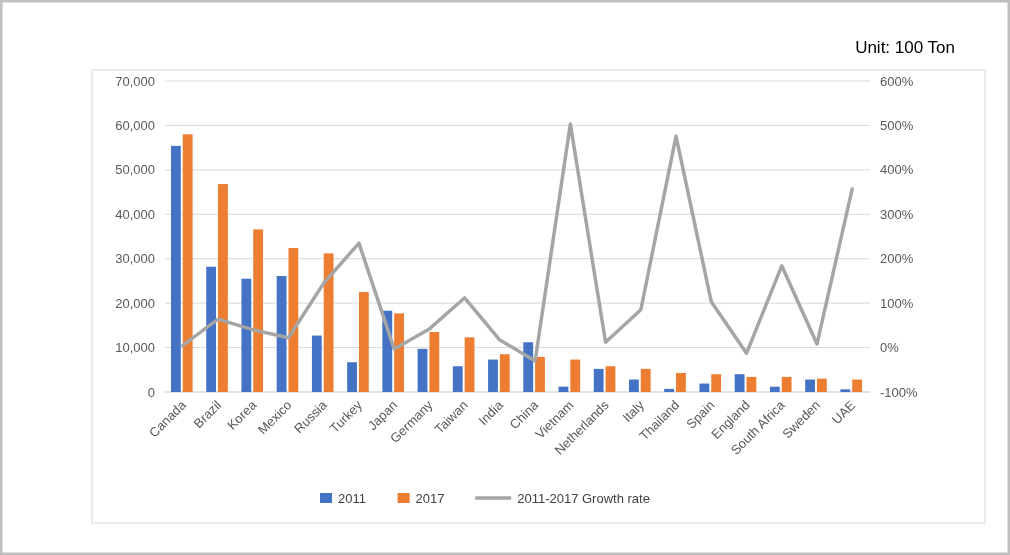  I want to click on legend-label: 2011-2017 Growth rate, so click(583, 498).